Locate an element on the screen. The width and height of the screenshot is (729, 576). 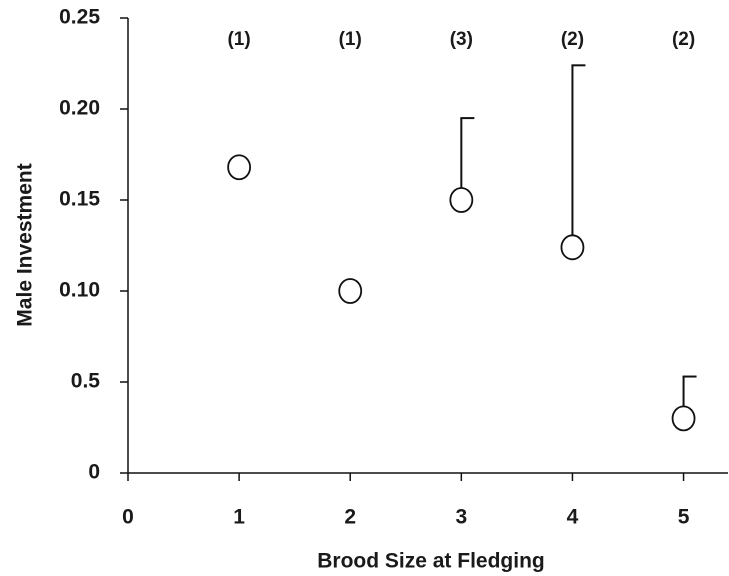
x-tick-label: 0 is located at coordinates (128, 517).